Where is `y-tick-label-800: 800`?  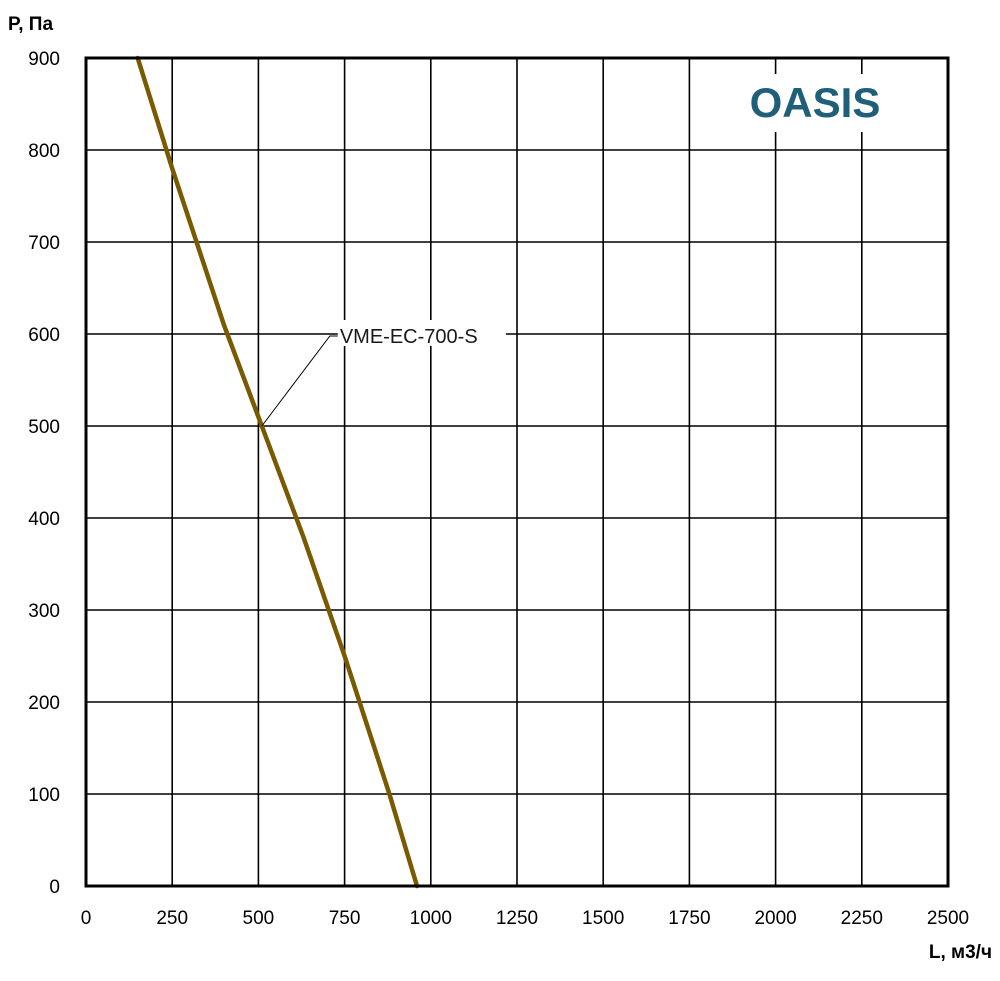 y-tick-label-800: 800 is located at coordinates (44, 151).